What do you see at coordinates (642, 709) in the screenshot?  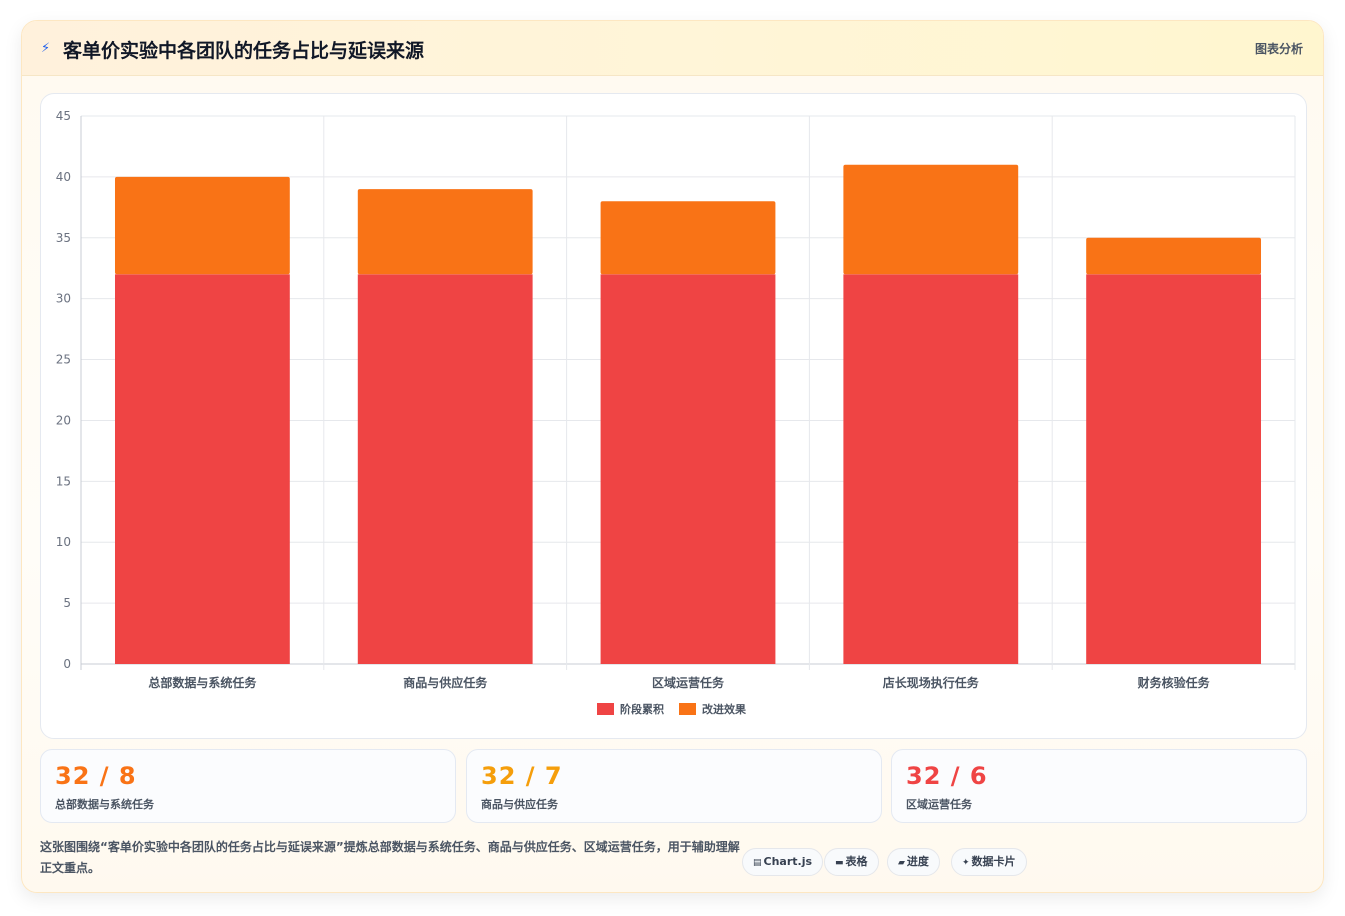 I see `legend-label: 阶段累积` at bounding box center [642, 709].